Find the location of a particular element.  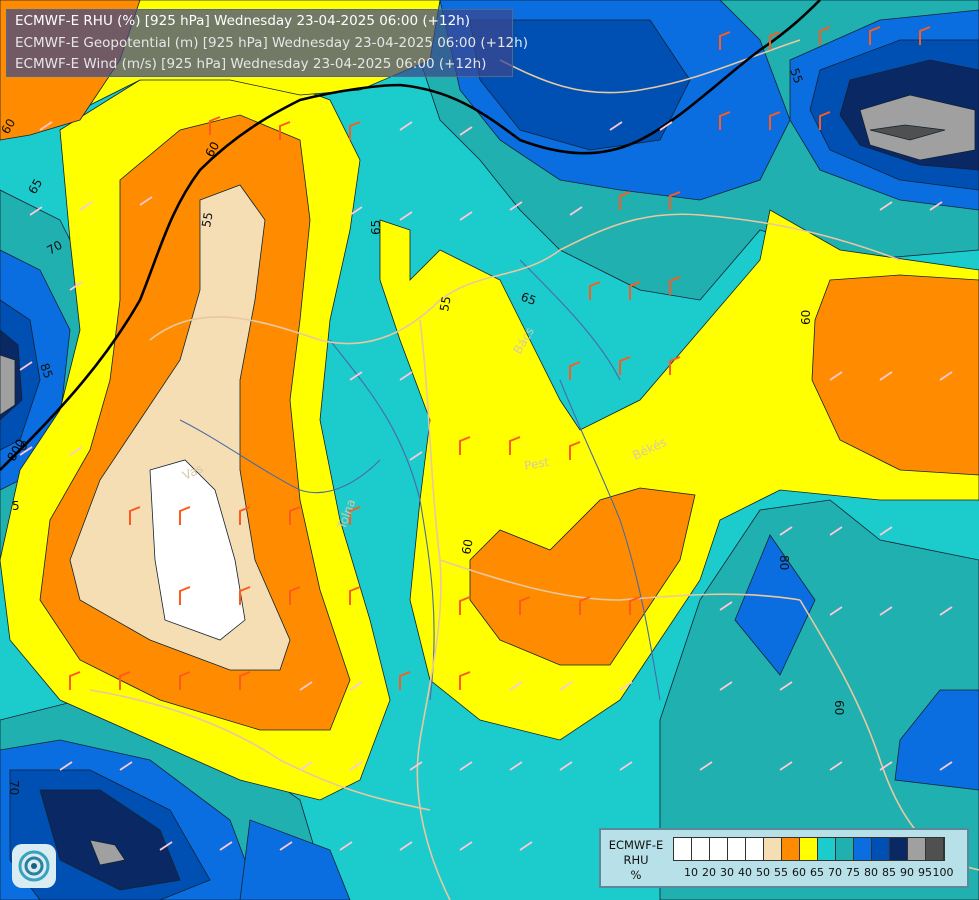

legend-tick-label: 60 is located at coordinates (799, 872).